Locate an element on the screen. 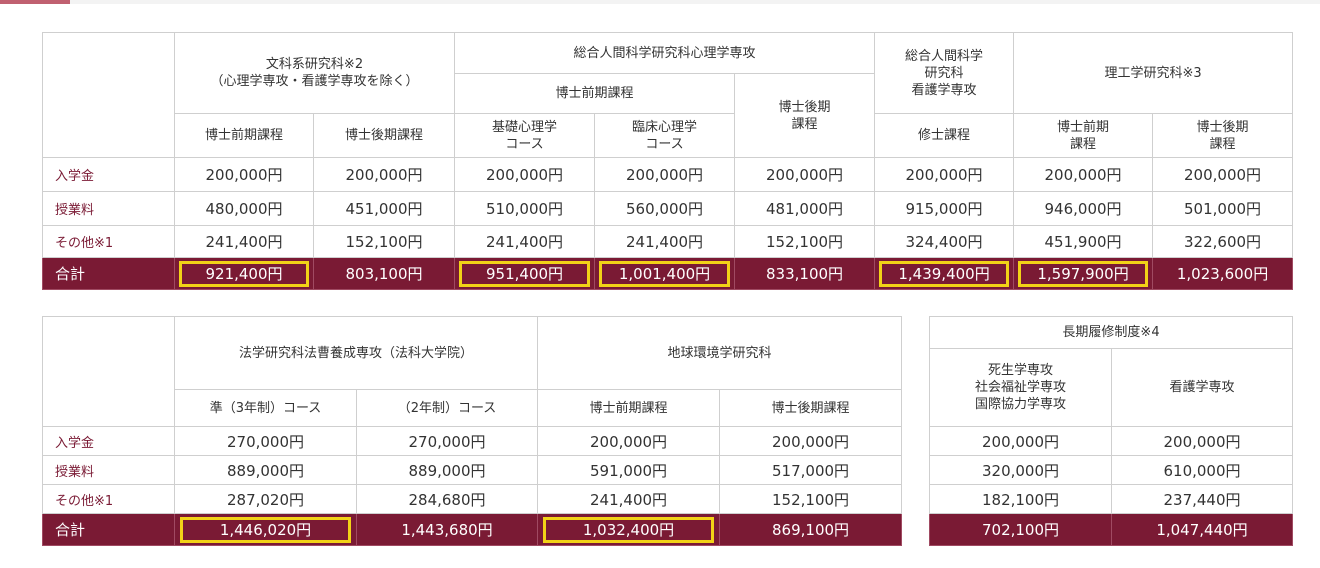 This screenshot has height=568, width=1320. table-row: 182,100円 237,440円 is located at coordinates (1111, 499).